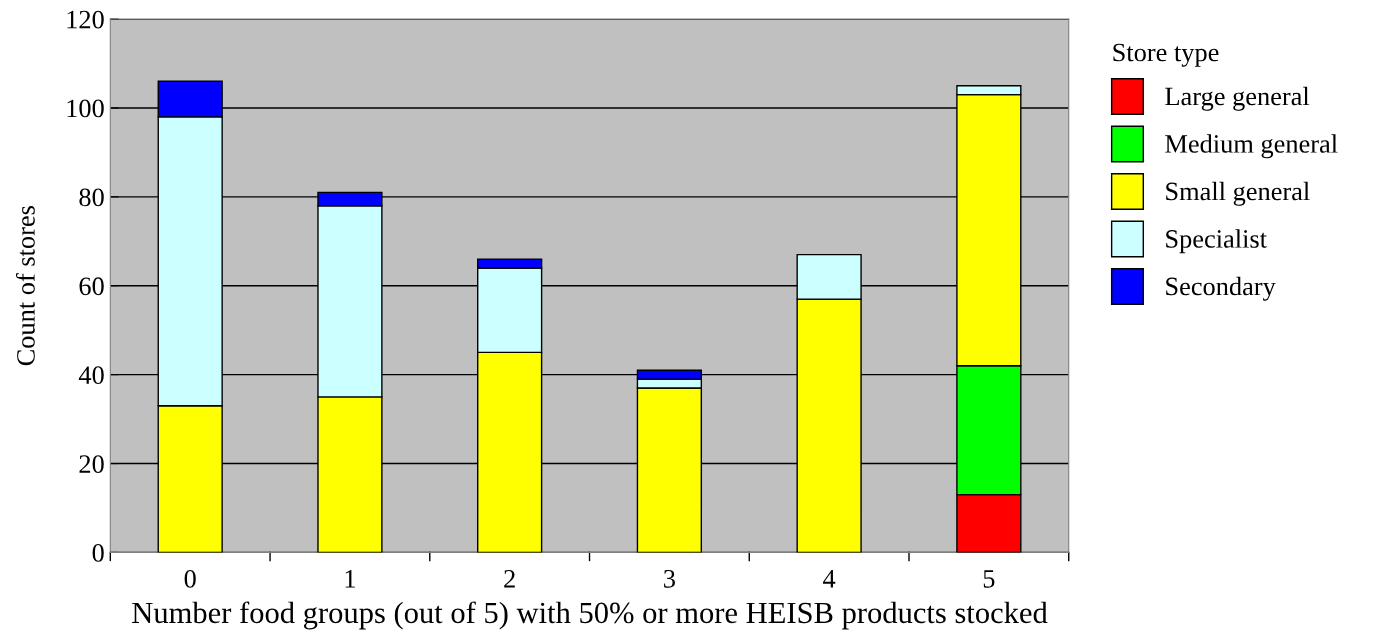 Image resolution: width=1379 pixels, height=635 pixels. Describe the element at coordinates (1237, 98) in the screenshot. I see `legend-label: Large general` at that location.